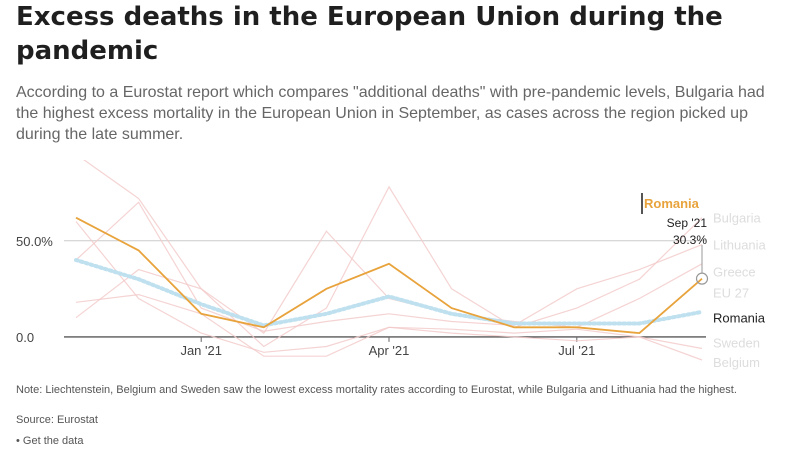 The width and height of the screenshot is (800, 450). What do you see at coordinates (739, 318) in the screenshot?
I see `end-label-romania: Romania` at bounding box center [739, 318].